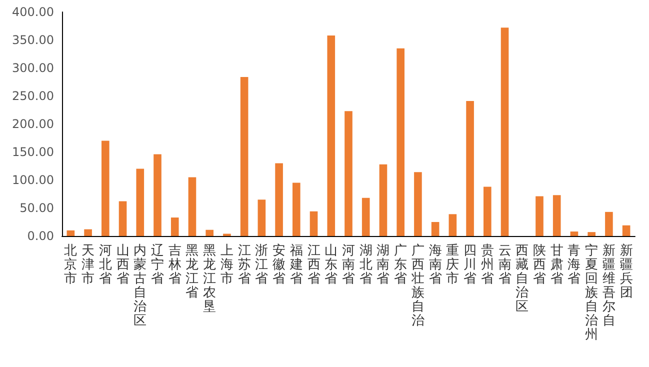 This screenshot has height=367, width=649. Describe the element at coordinates (33, 68) in the screenshot. I see `y-tick-label: 300.00` at that location.